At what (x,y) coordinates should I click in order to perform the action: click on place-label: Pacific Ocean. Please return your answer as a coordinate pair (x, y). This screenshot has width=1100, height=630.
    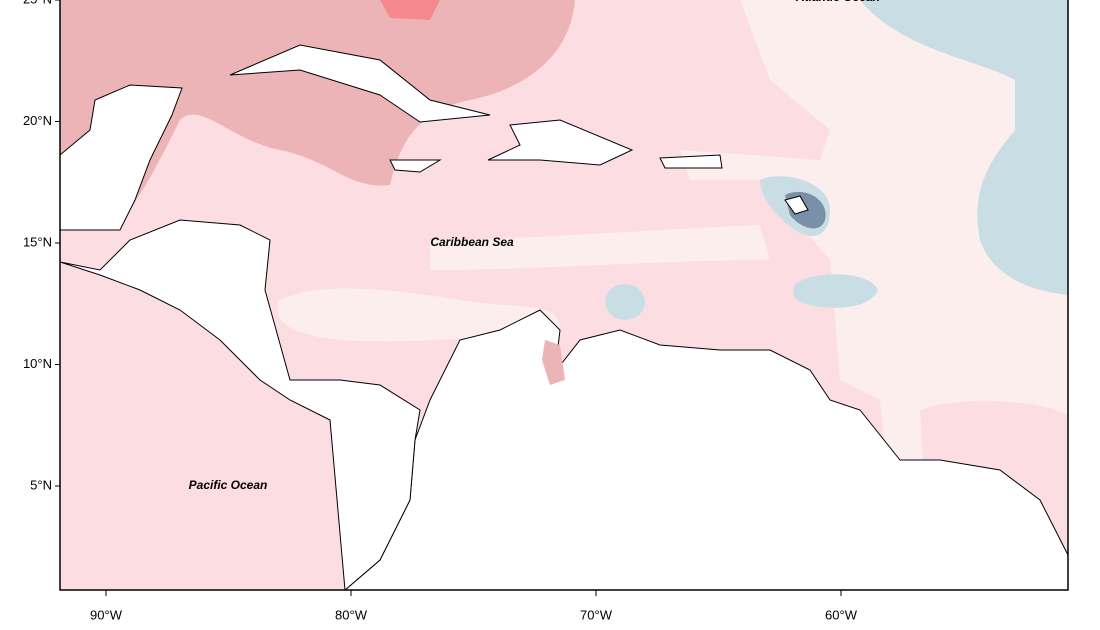
    Looking at the image, I should click on (228, 485).